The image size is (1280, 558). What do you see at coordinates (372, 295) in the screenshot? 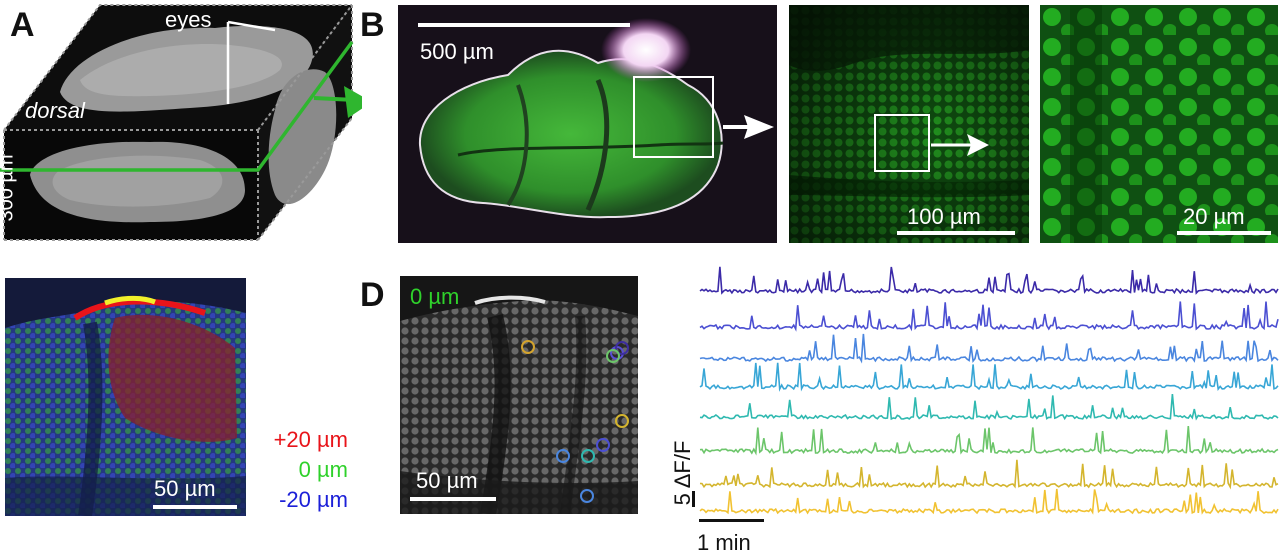
I see `panel-label-d: D` at bounding box center [372, 295].